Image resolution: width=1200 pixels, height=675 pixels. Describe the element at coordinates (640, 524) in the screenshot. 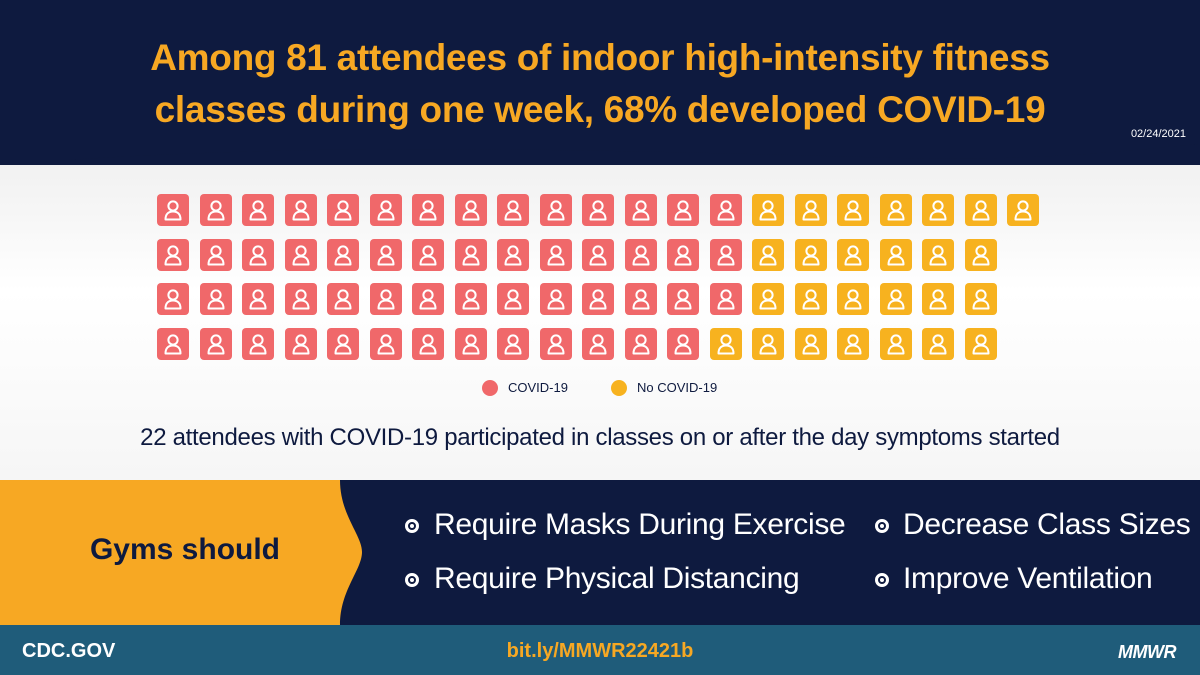

I see `reco-masks: Require Masks During Exercise` at that location.